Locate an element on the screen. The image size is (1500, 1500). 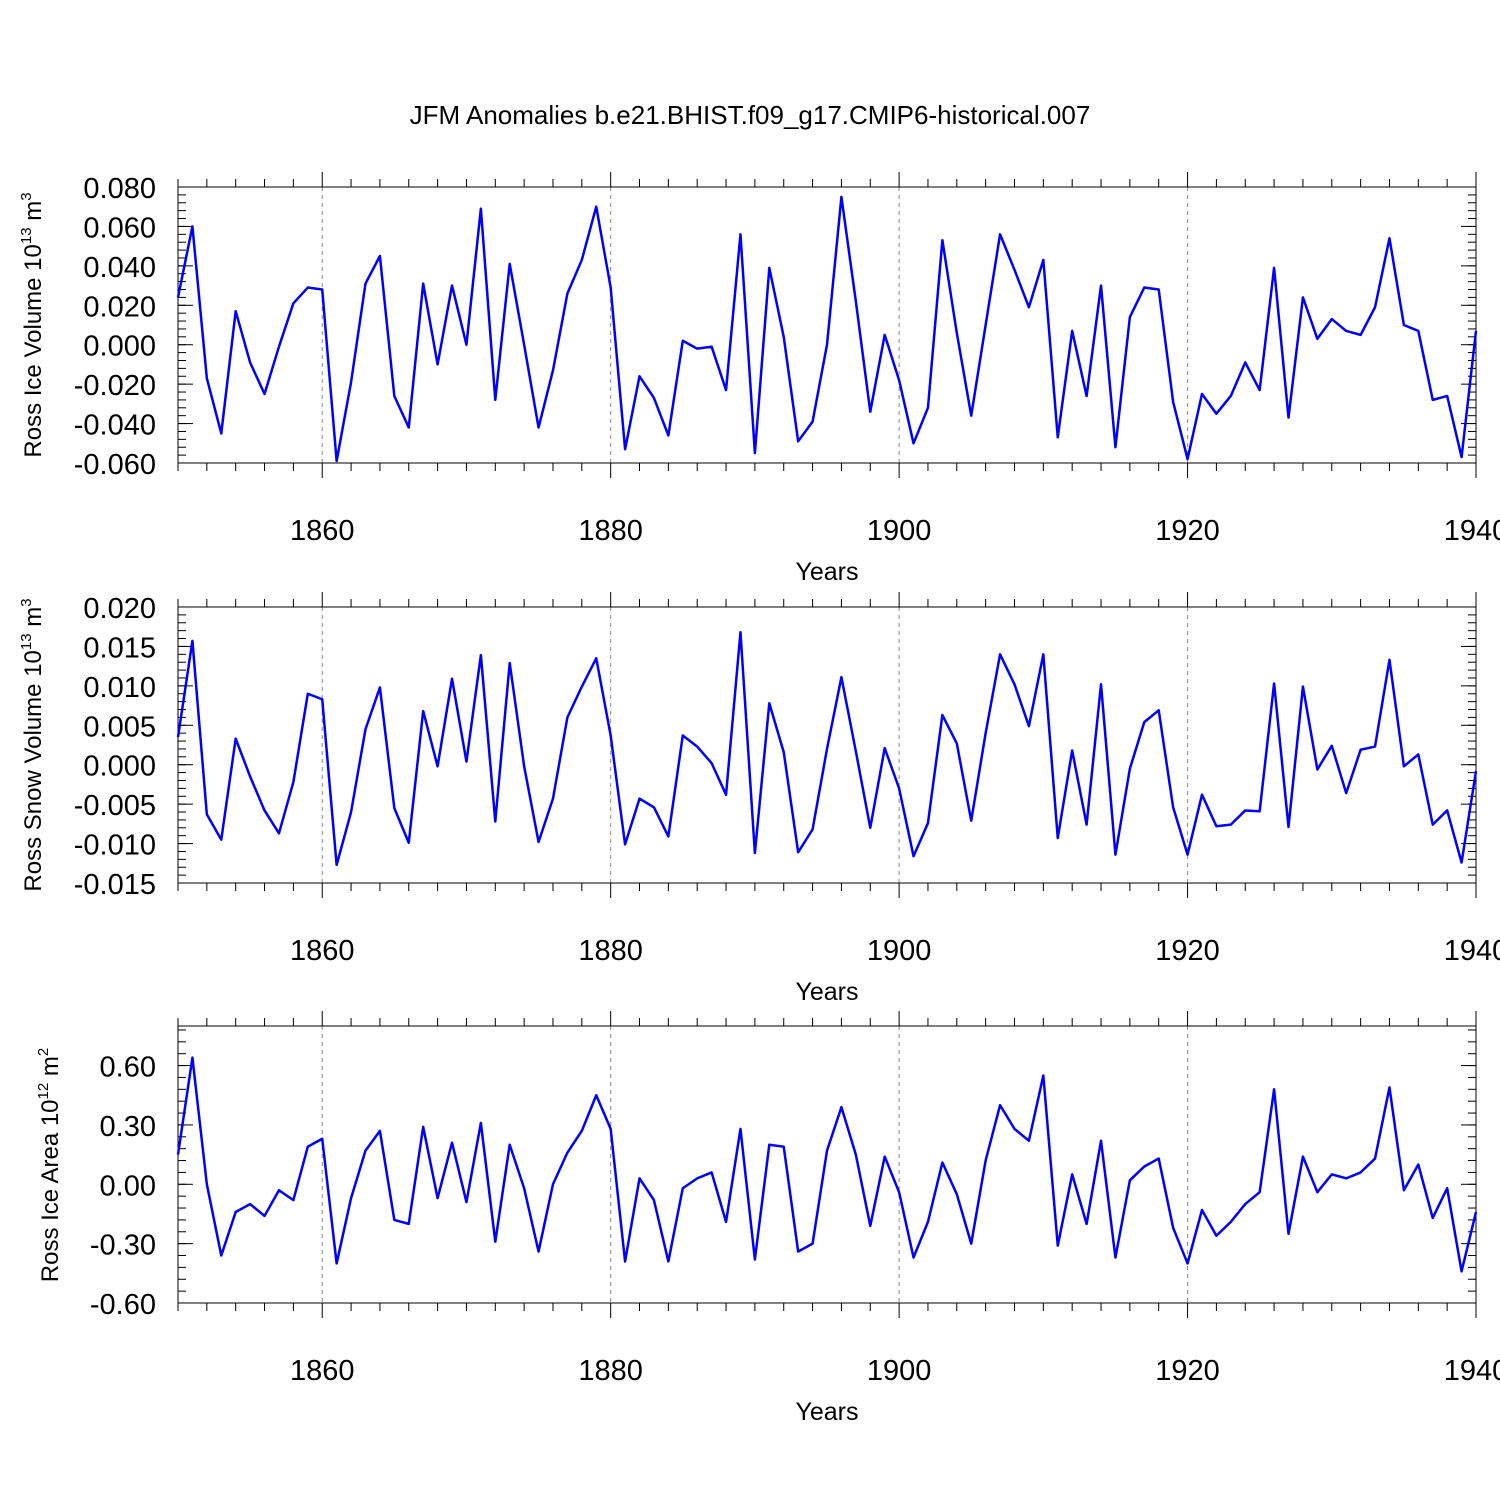
y-axis-label-main: Ross Snow Volume 10 is located at coordinates (33, 770).